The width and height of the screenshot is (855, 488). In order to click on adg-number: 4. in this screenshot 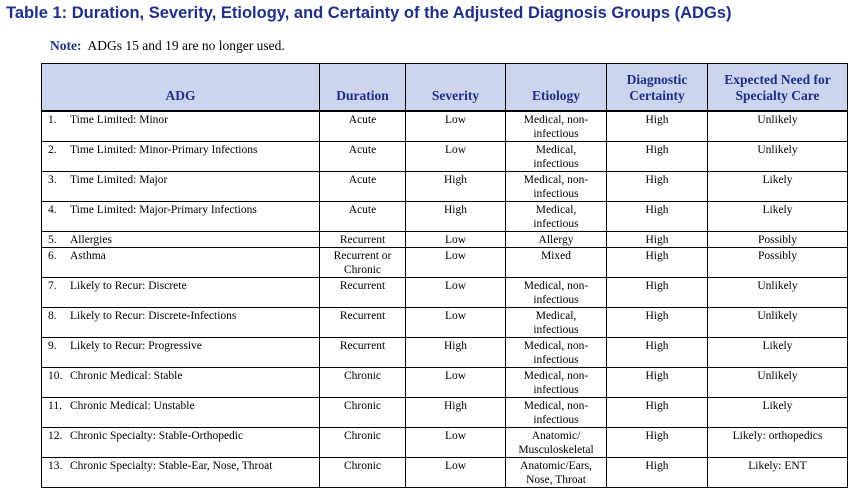, I will do `click(52, 209)`.